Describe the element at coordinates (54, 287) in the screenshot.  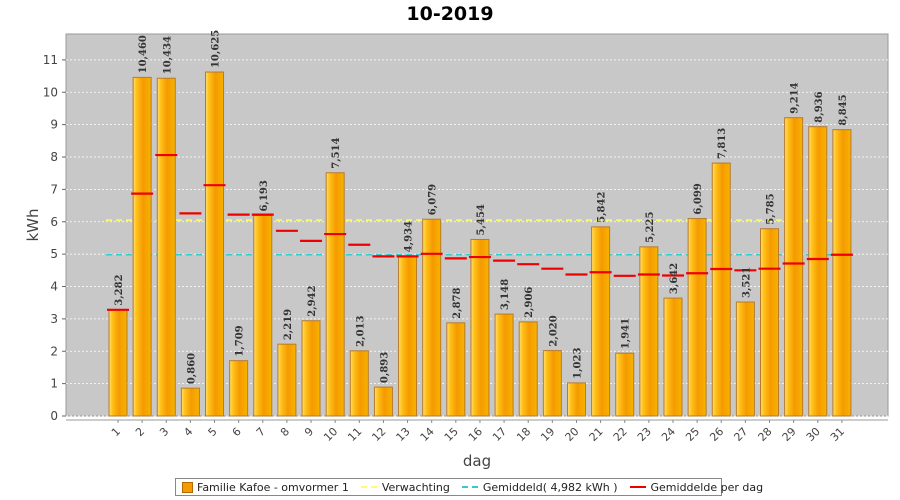
I see `y-tick-label: 4` at that location.